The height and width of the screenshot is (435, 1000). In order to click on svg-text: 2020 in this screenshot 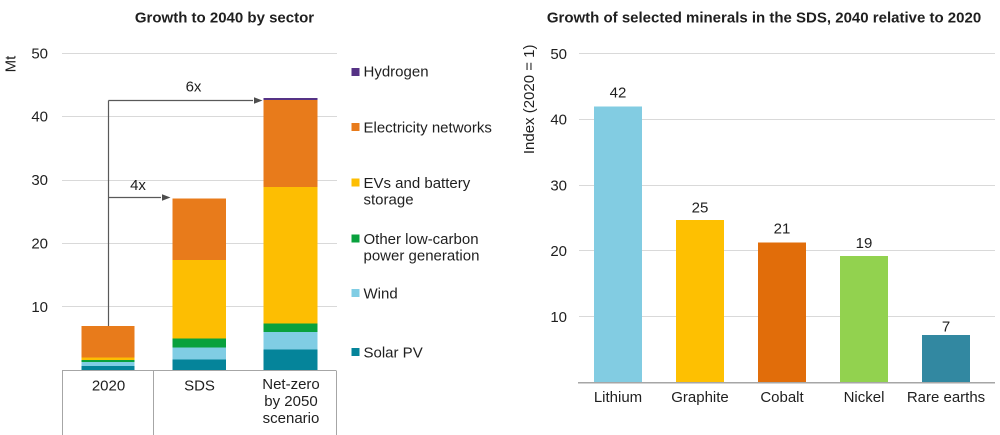, I will do `click(108, 385)`.